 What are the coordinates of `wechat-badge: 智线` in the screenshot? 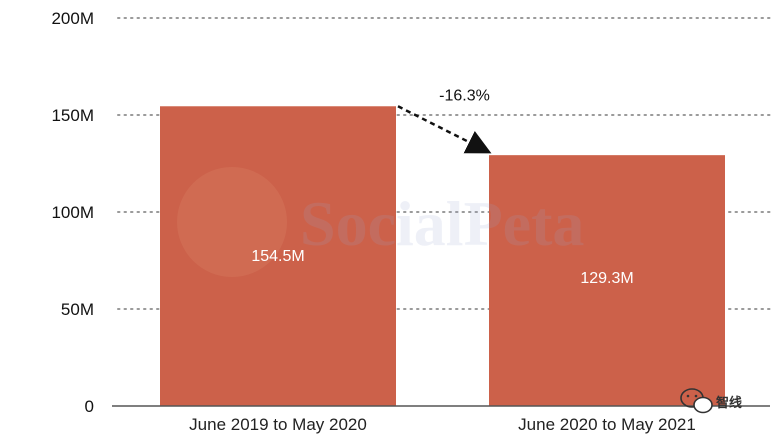 It's located at (711, 401).